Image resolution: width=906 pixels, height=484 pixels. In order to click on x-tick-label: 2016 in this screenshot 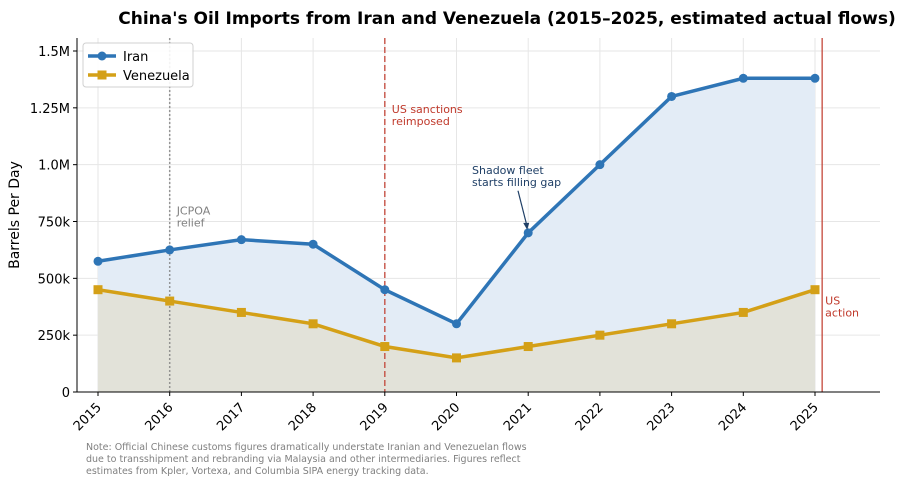, I will do `click(160, 417)`.